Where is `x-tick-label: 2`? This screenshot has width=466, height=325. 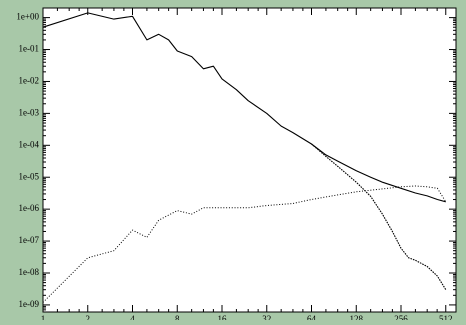
x-tick-label: 2 is located at coordinates (88, 317).